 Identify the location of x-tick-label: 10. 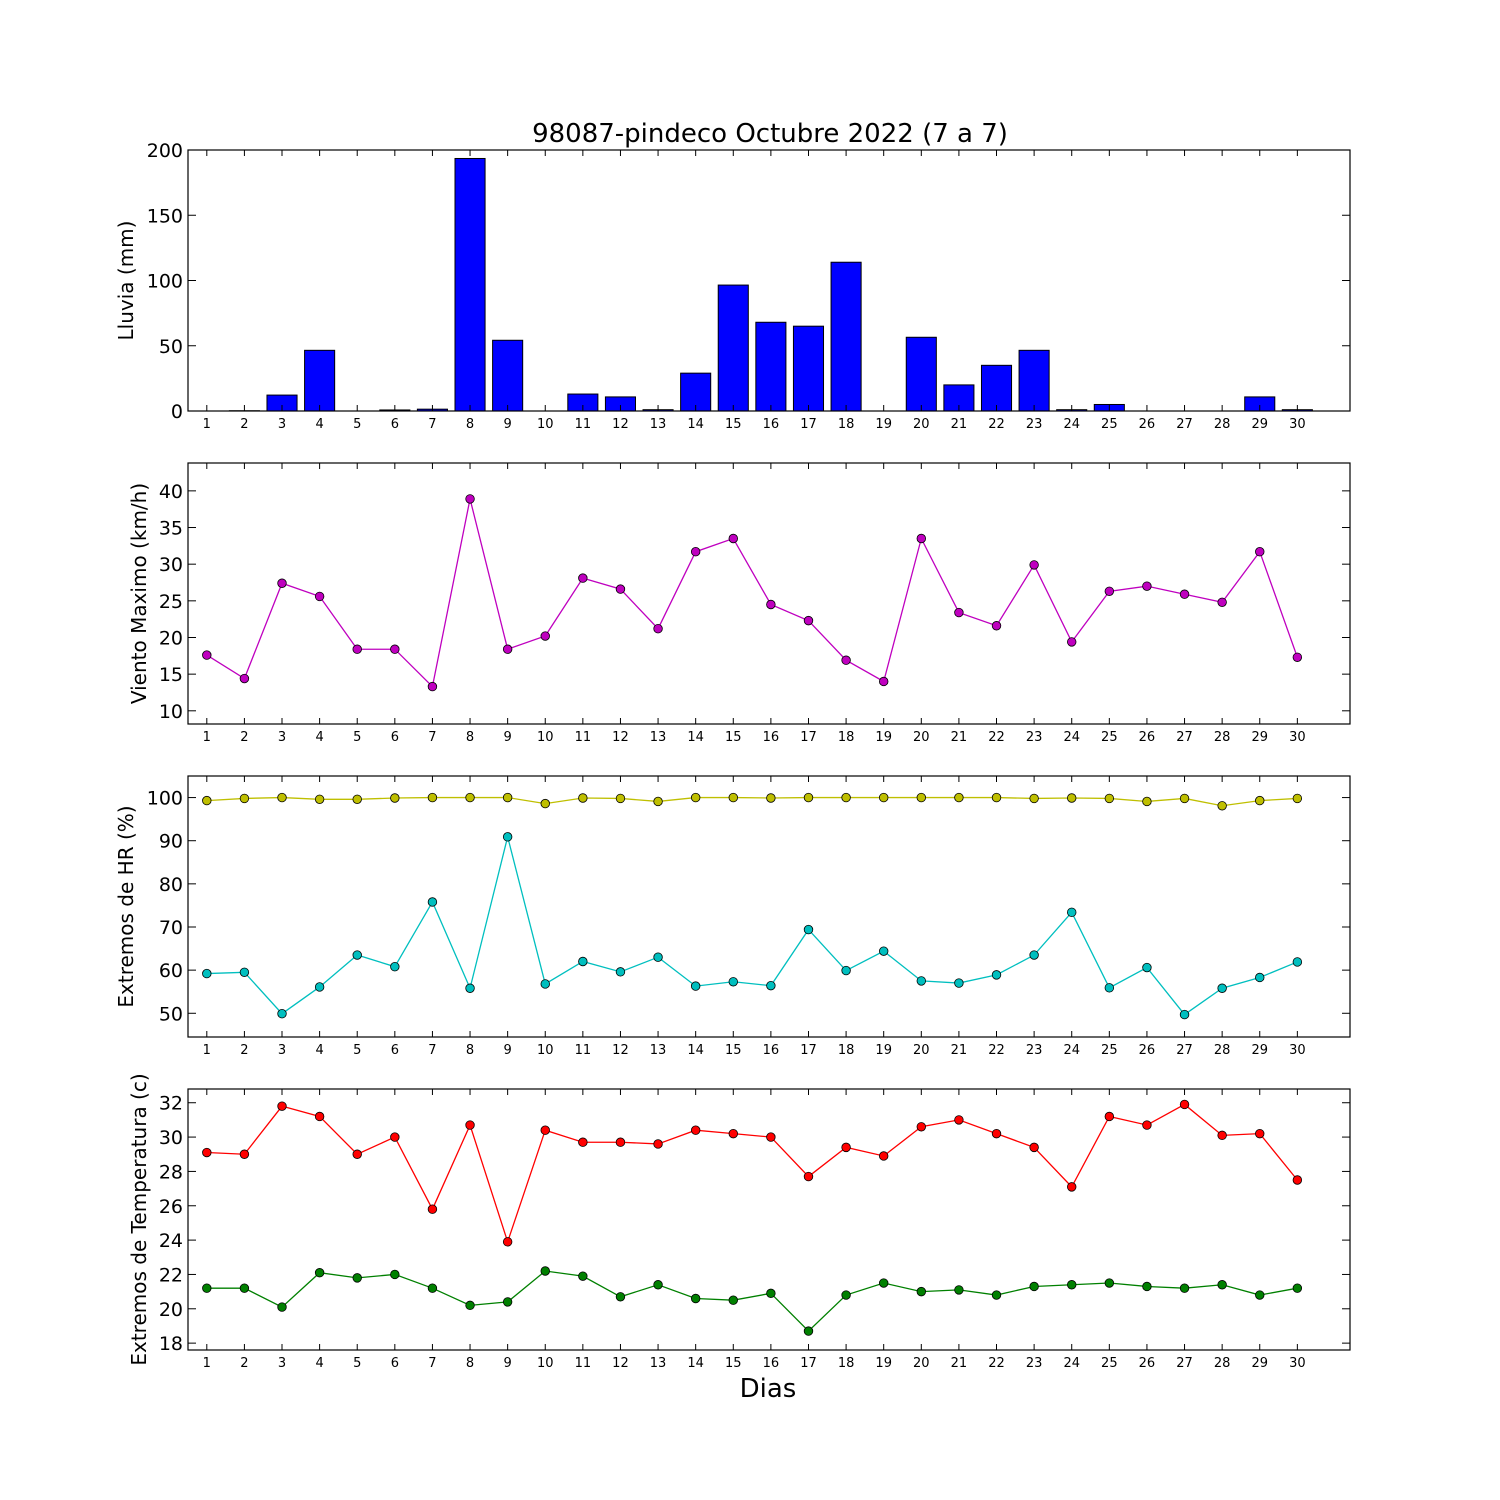
(545, 1050).